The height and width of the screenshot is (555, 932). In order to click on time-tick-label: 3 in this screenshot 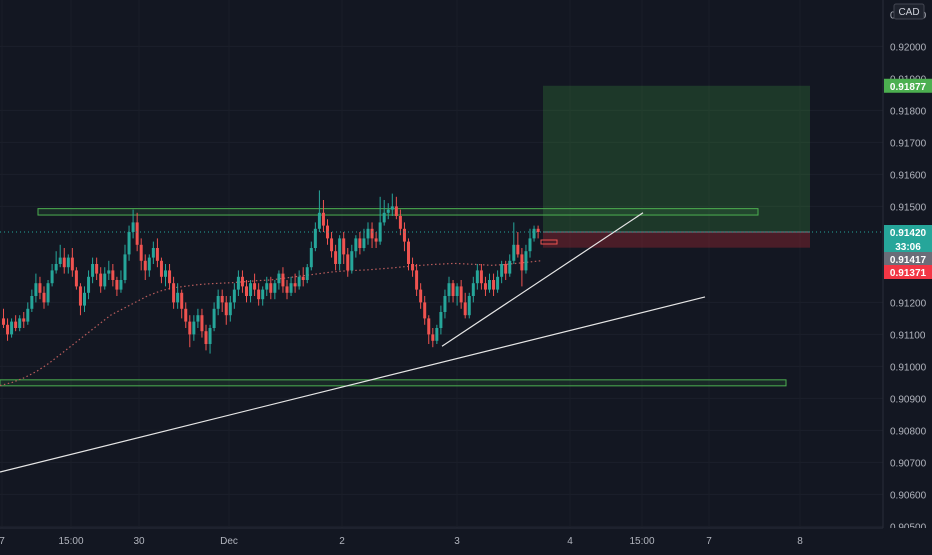, I will do `click(457, 541)`.